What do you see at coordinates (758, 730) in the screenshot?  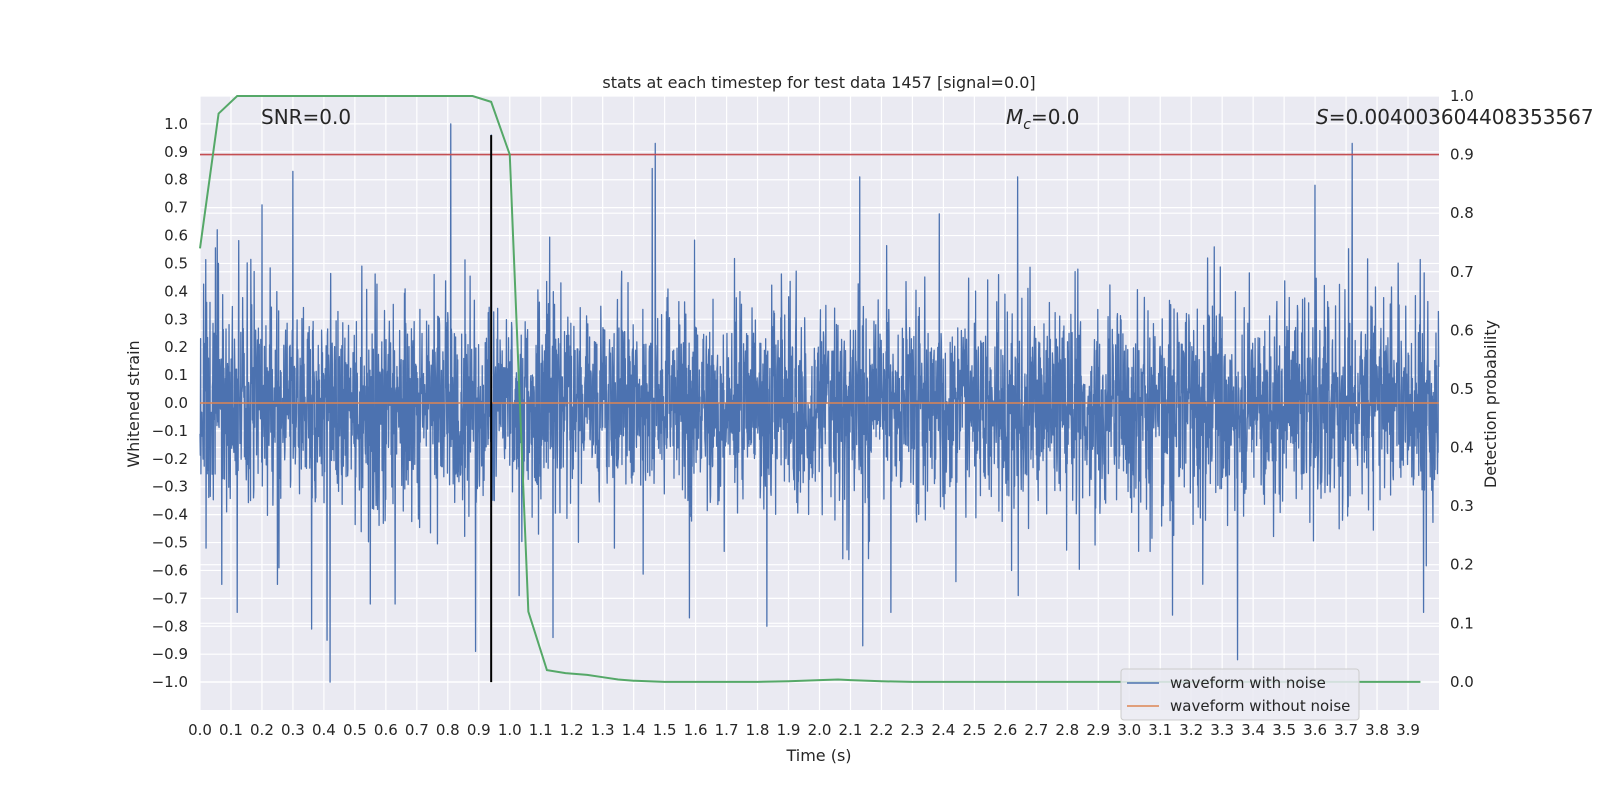 I see `x-tick-label: 1.8` at bounding box center [758, 730].